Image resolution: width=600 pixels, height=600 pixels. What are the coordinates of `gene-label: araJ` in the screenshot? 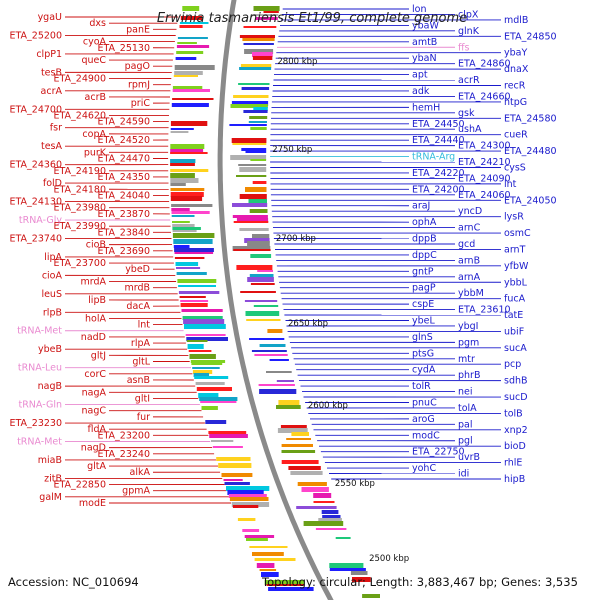 It's located at (421, 206).